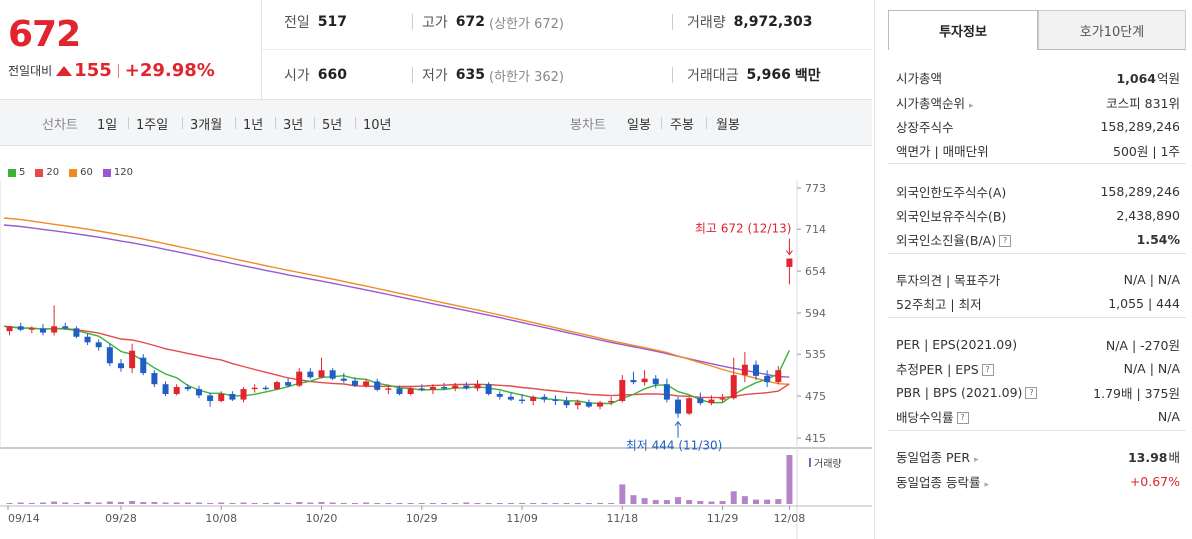 Image resolution: width=1192 pixels, height=539 pixels. Describe the element at coordinates (678, 423) in the screenshot. I see `low-arrowhead-icon` at that location.